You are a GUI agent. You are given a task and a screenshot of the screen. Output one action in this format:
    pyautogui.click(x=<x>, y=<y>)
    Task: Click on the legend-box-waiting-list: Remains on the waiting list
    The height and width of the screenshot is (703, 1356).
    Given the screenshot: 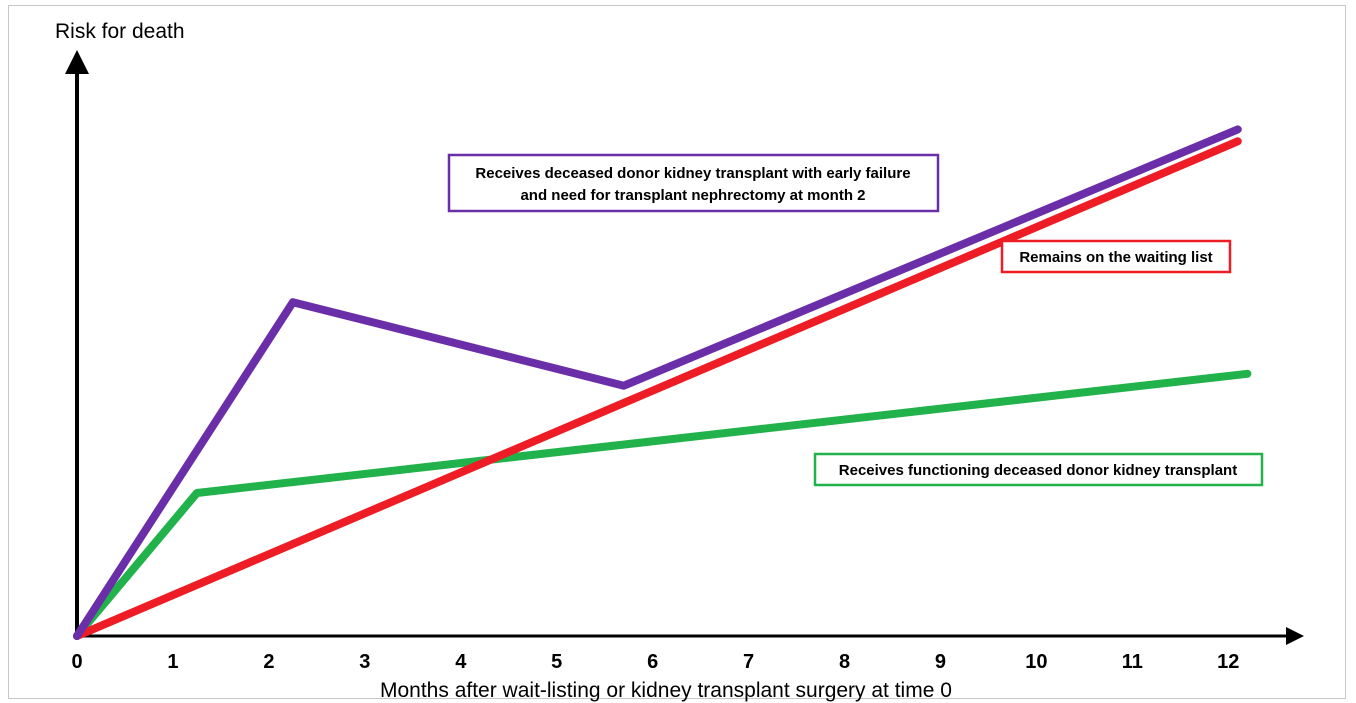 What is the action you would take?
    pyautogui.click(x=1116, y=256)
    